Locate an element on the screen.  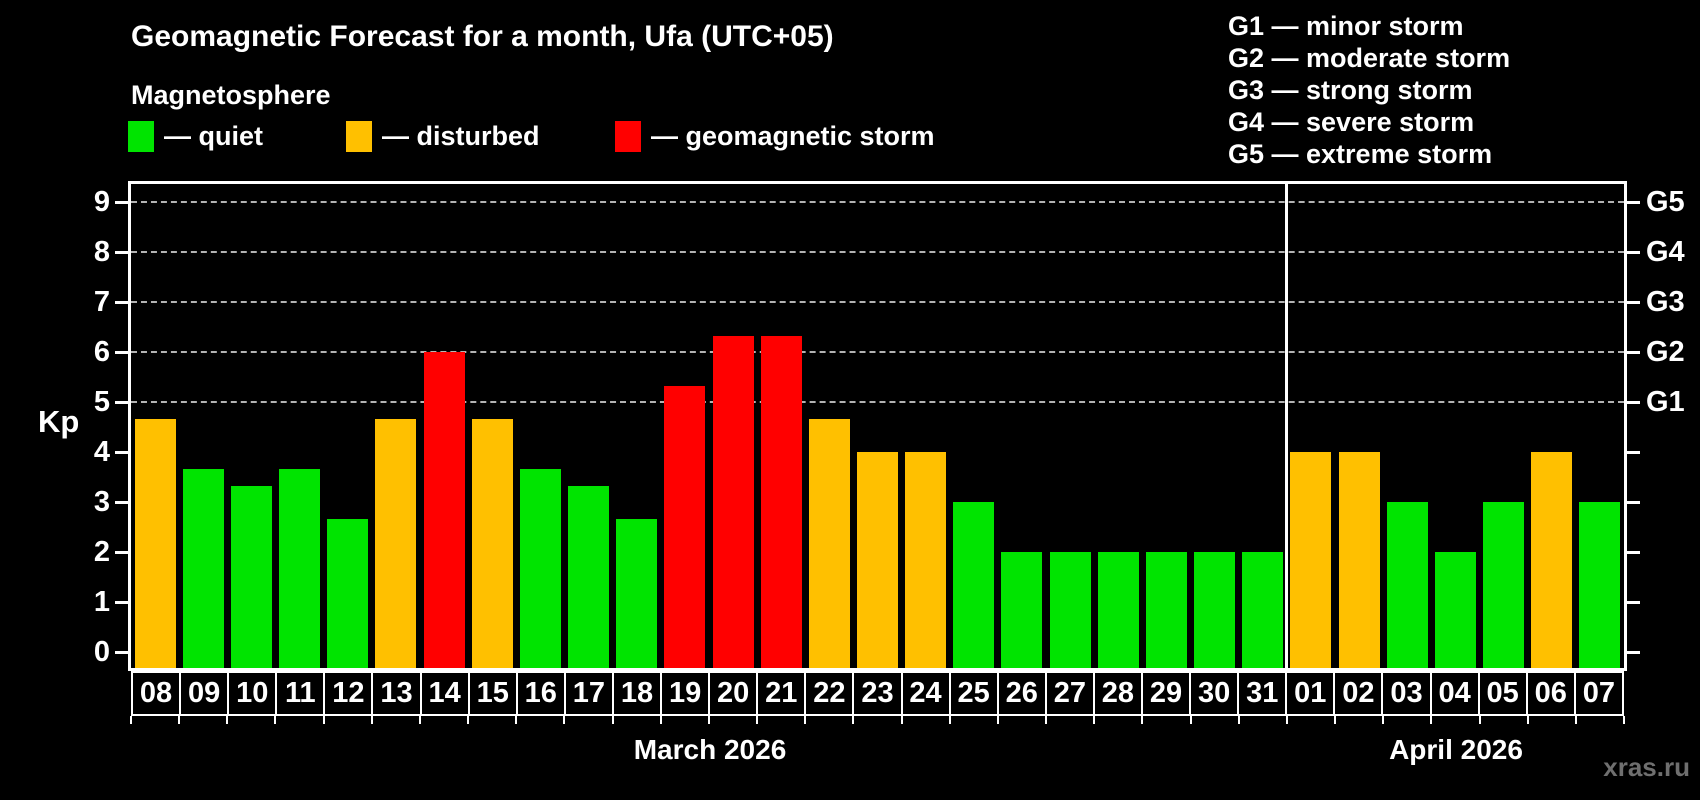
gridline-kp5 is located at coordinates (877, 402).